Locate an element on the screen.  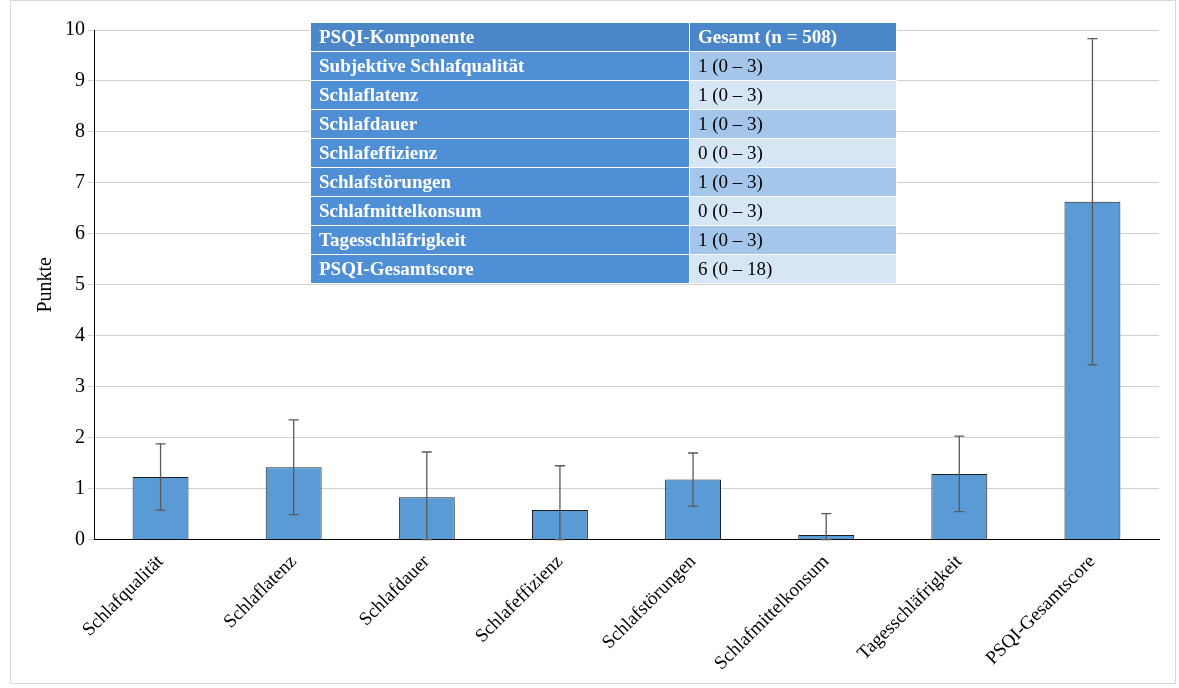
annotation: PSQI-Gesamtscore is located at coordinates (500, 269).